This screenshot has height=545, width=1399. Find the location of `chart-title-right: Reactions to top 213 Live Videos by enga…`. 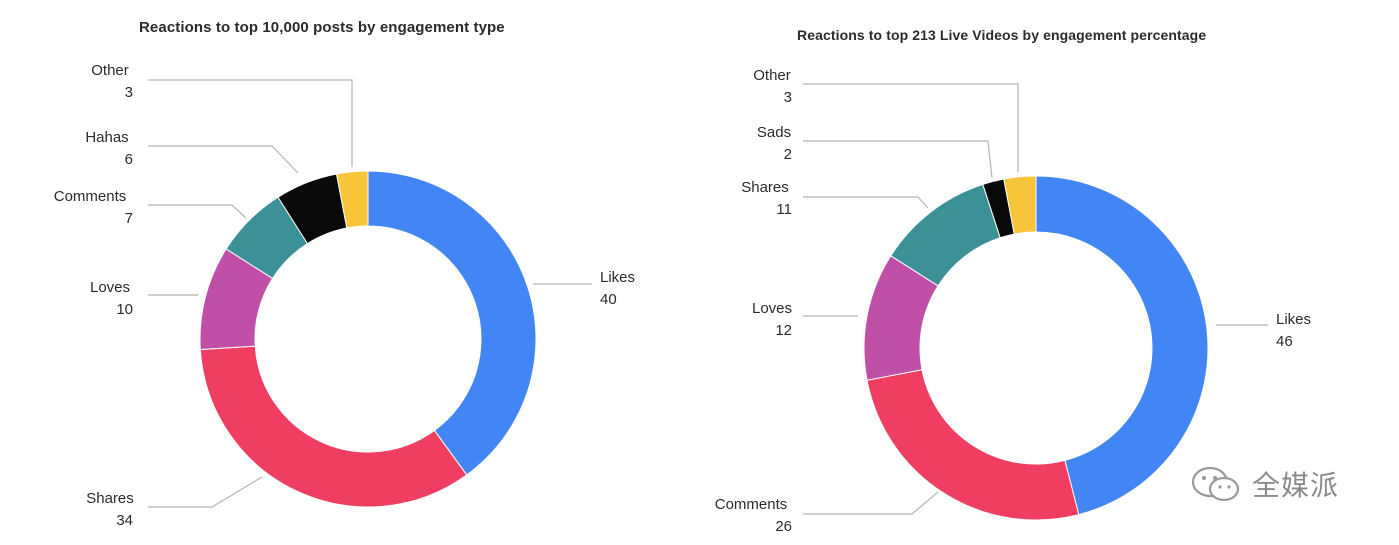

chart-title-right: Reactions to top 213 Live Videos by enga… is located at coordinates (1002, 35).